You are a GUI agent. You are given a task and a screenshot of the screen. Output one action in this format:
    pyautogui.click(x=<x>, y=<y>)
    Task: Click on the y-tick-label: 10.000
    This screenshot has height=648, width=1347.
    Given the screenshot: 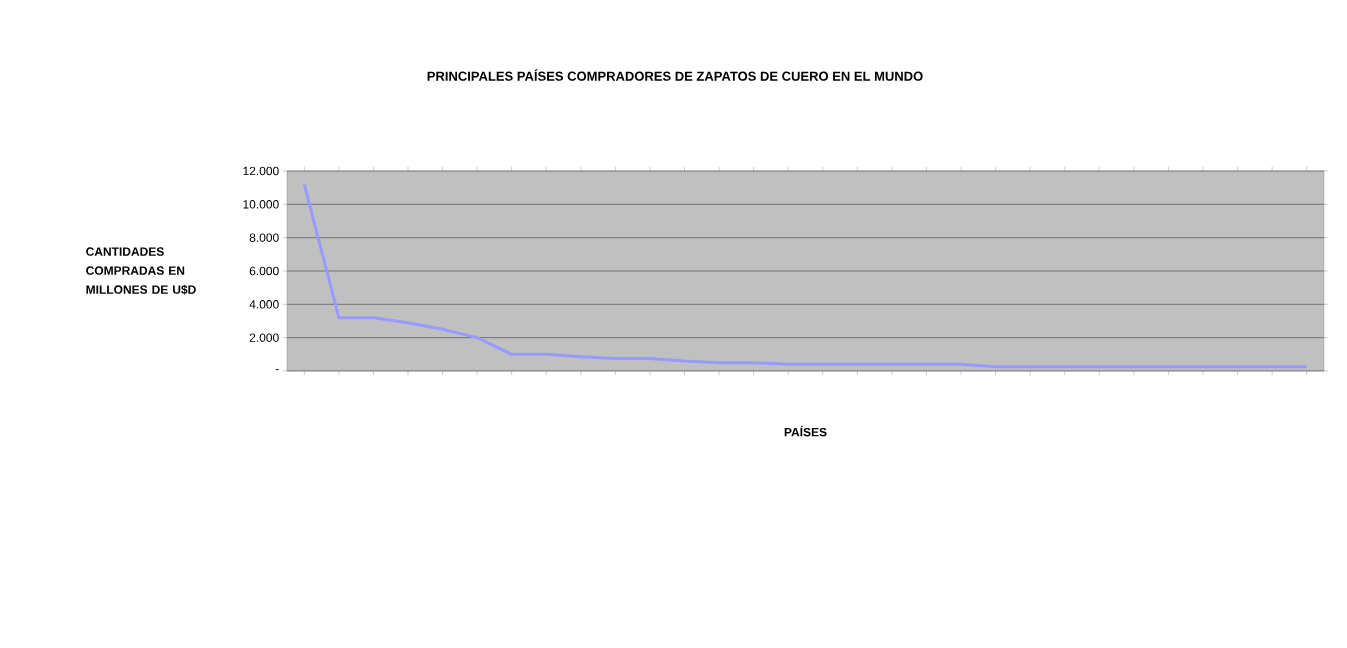 What is the action you would take?
    pyautogui.click(x=261, y=204)
    